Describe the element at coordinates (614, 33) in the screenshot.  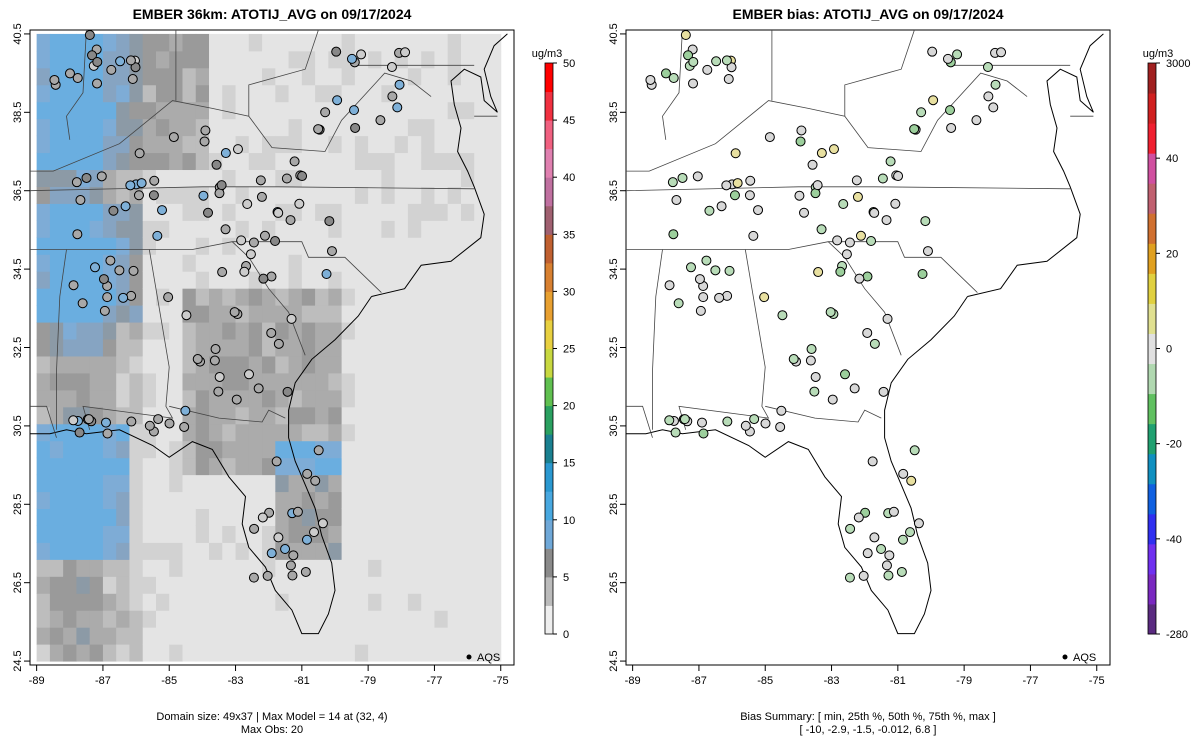
I see `bias-y-tick-label: 40.5` at that location.